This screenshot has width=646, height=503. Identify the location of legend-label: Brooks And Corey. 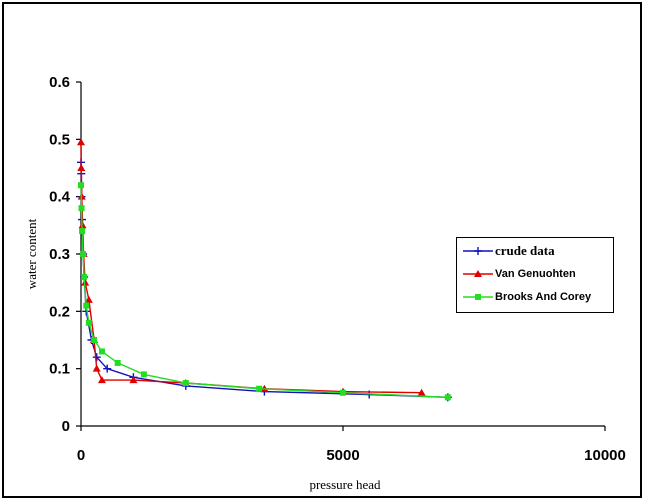
(543, 297).